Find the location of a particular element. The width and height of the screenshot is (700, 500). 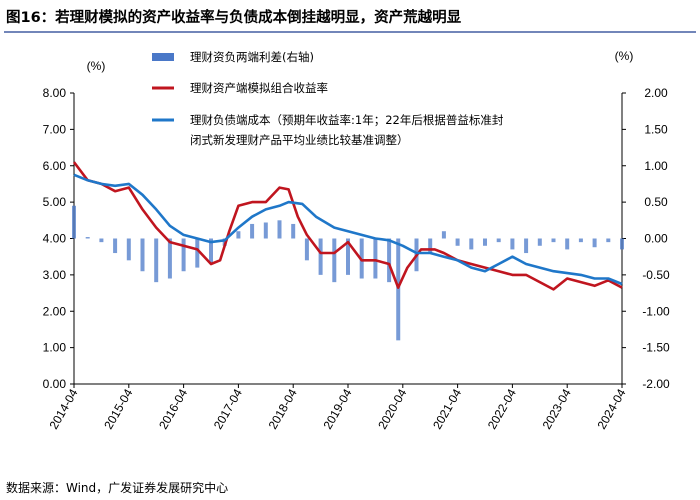

x-tick-label: 2016-04 is located at coordinates (173, 408).